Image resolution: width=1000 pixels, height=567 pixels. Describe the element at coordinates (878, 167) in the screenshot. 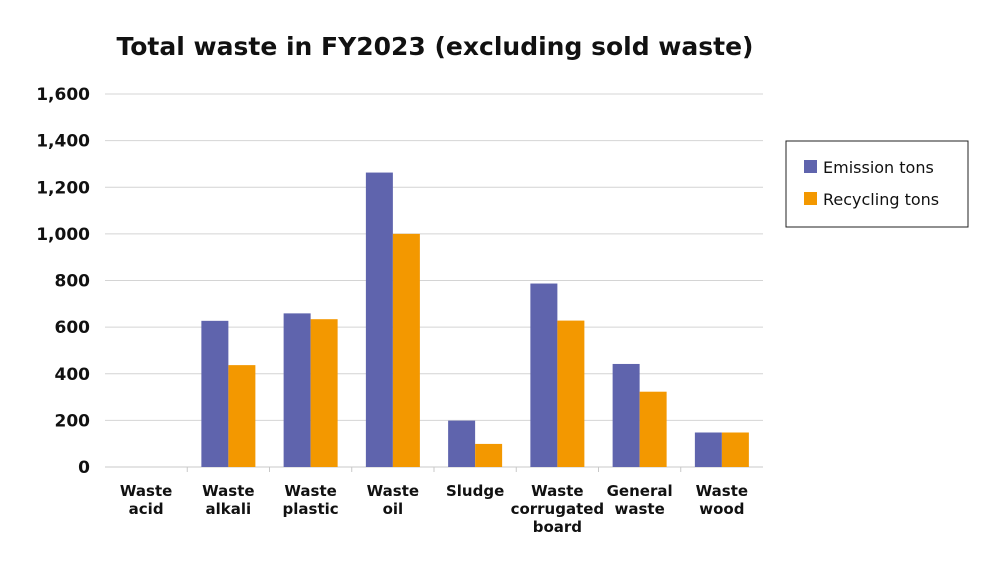

I see `legend-label: Emission tons` at that location.